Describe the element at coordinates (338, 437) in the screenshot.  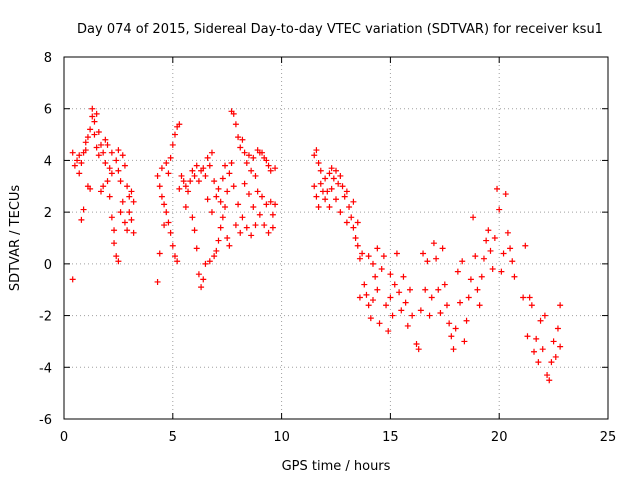
I see `x-tick-labels: 0 5 10 15 20 25` at that location.